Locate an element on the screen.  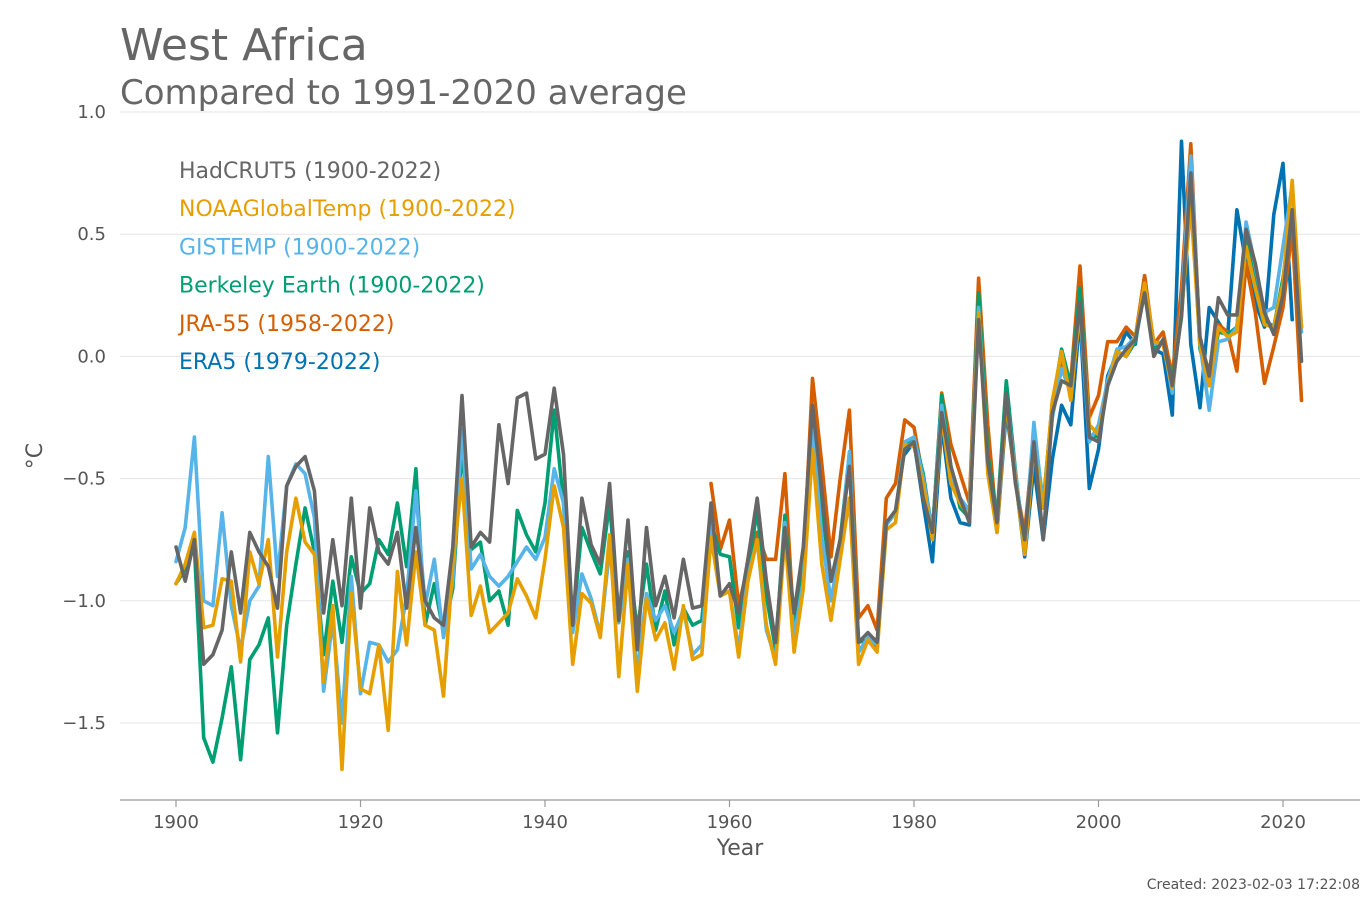
legend-item: NOAAGlobalTemp (1900-2022) is located at coordinates (347, 209).